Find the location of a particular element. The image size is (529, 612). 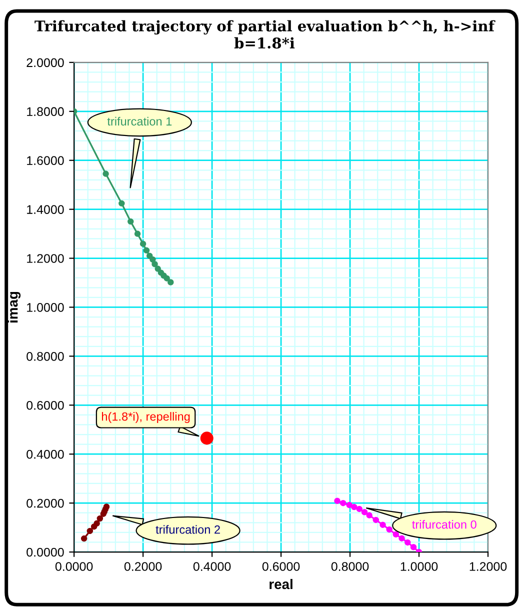

y-tick-label: 0.8000 is located at coordinates (45, 356).